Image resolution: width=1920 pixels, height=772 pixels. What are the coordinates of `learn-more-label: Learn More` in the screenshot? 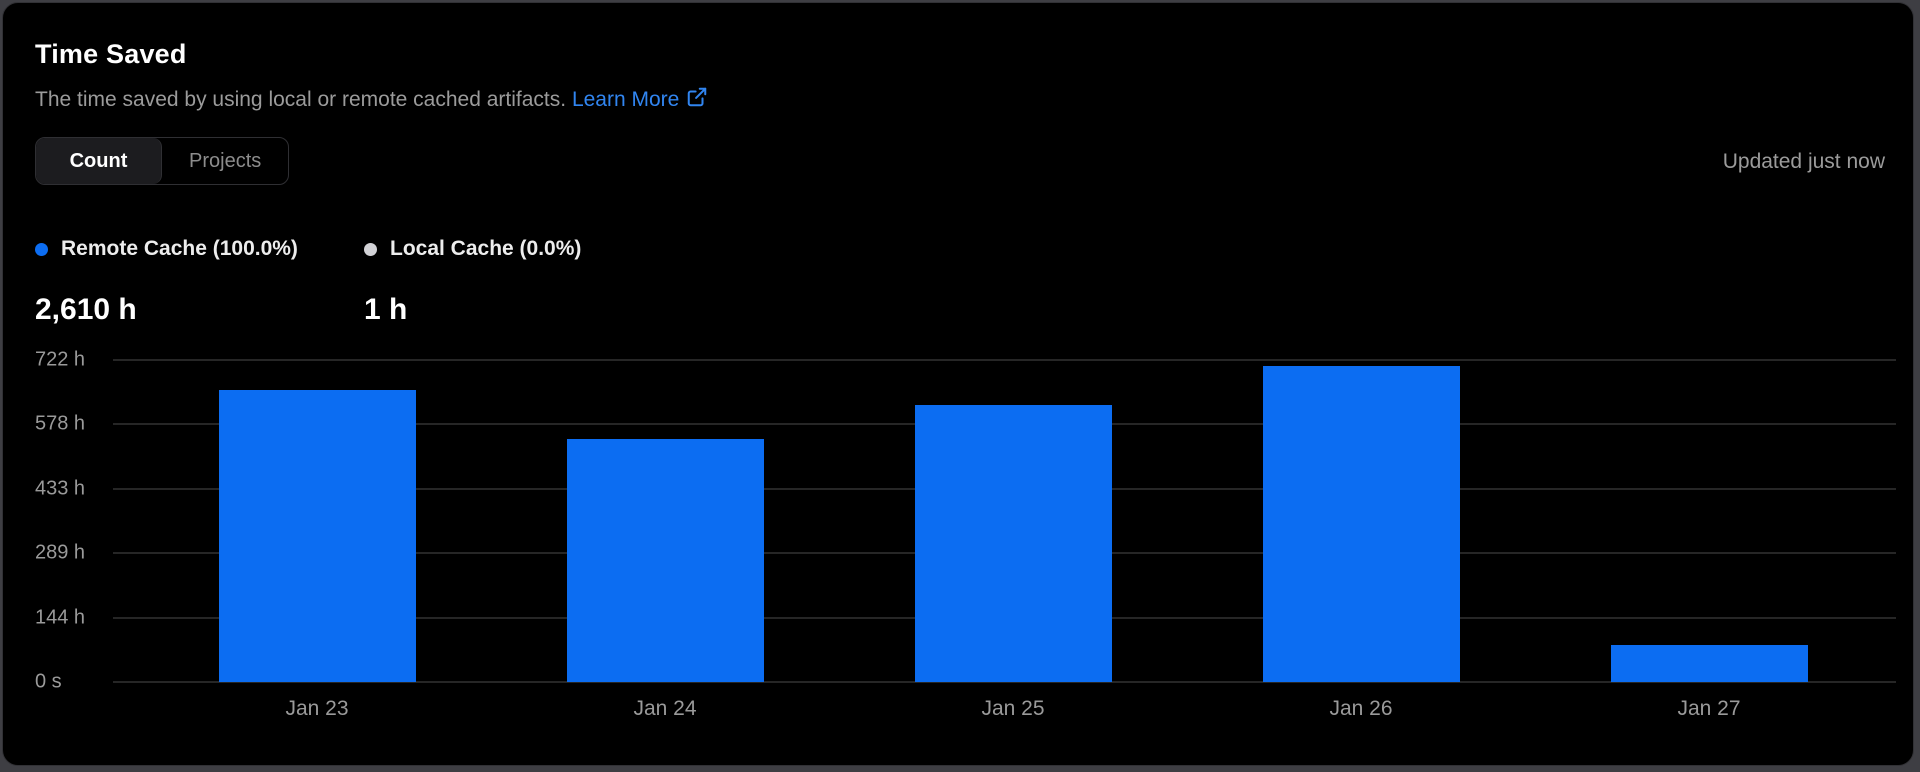 It's located at (625, 99).